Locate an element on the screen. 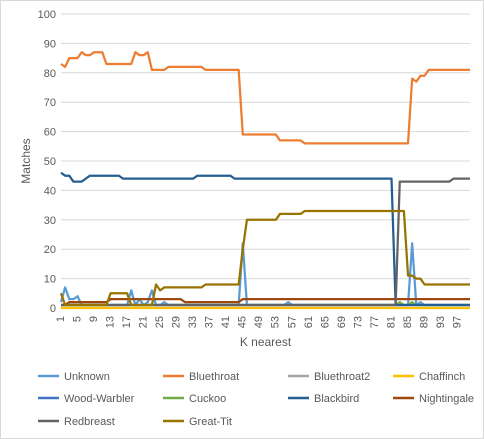 The width and height of the screenshot is (484, 439). x-tick-label: 41 is located at coordinates (226, 322).